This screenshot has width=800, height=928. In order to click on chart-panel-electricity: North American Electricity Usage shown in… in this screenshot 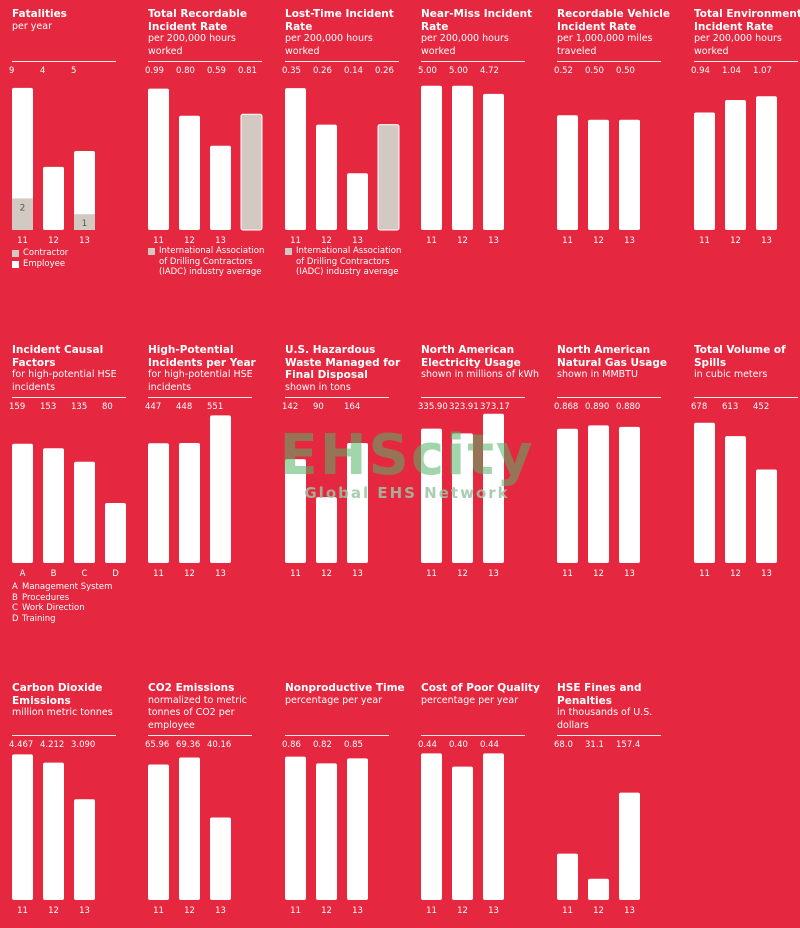, I will do `click(483, 363)`.